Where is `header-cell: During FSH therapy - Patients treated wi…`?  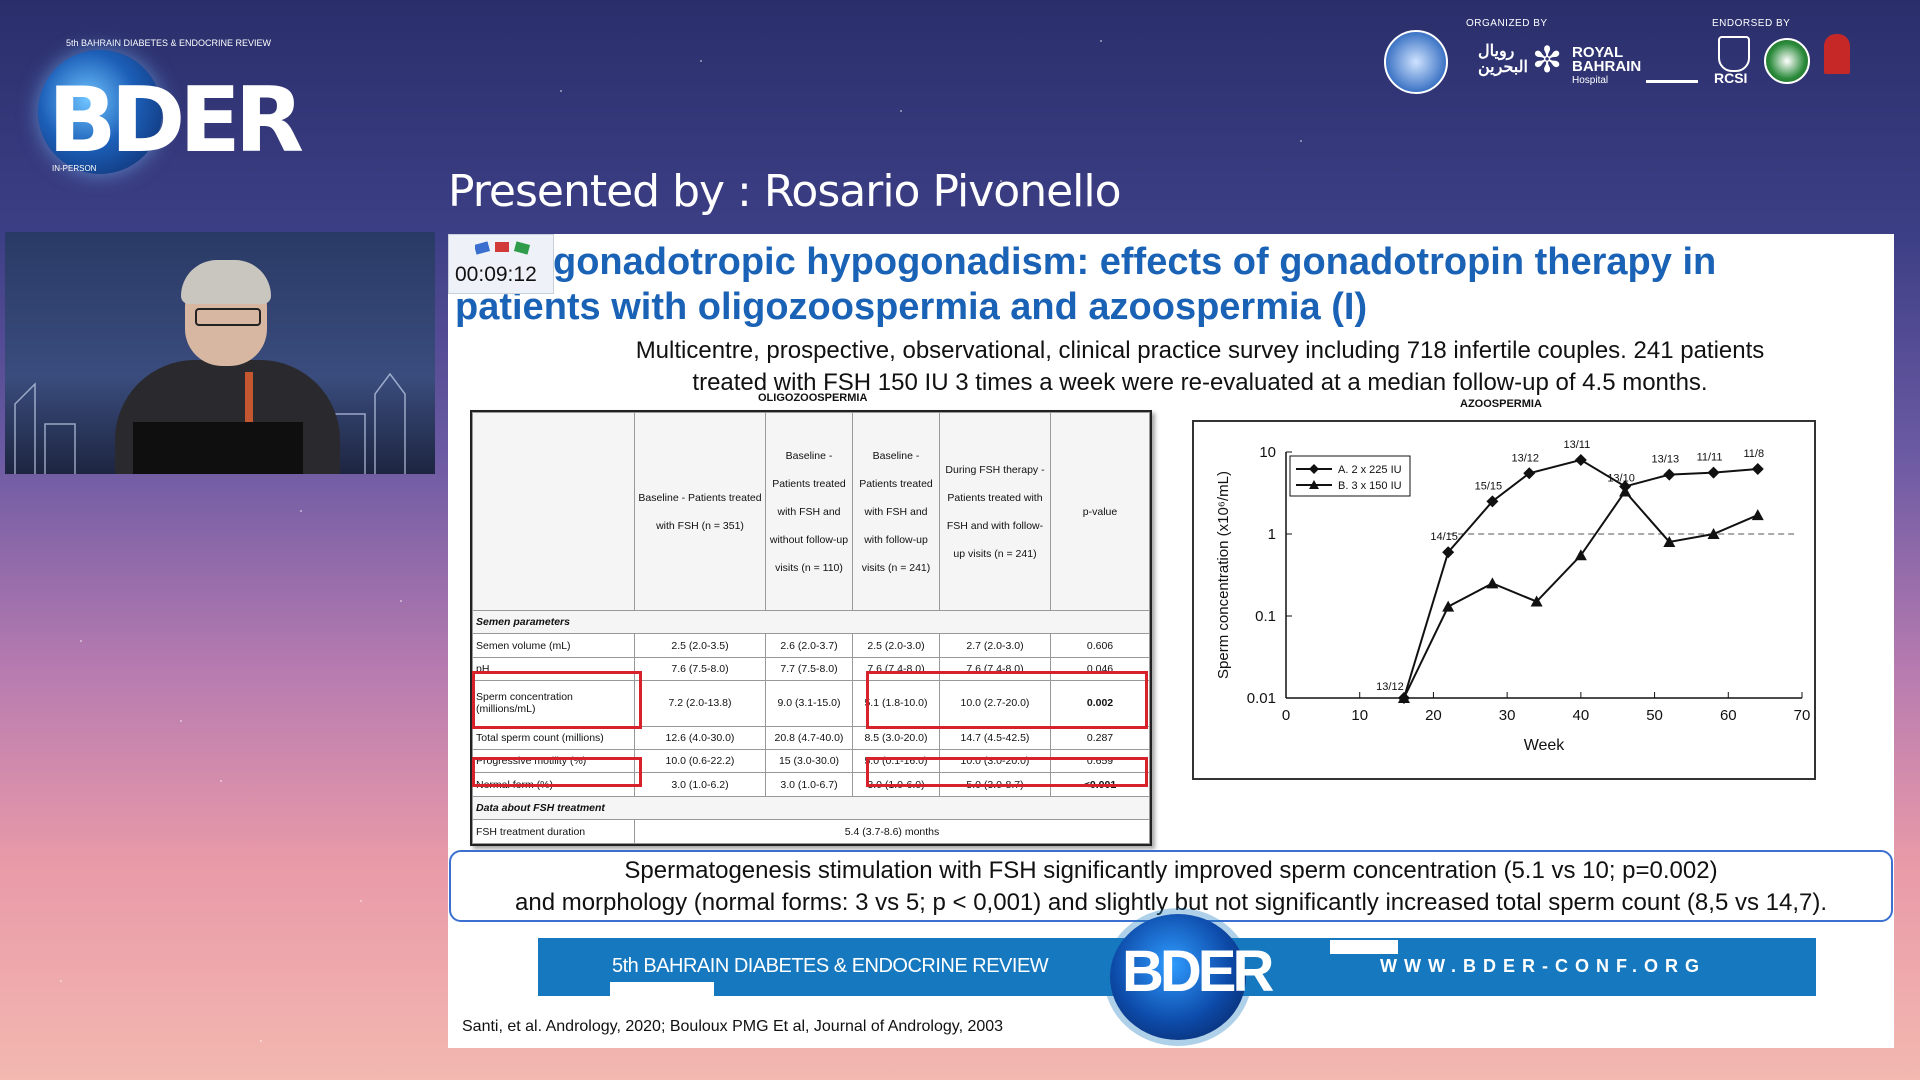 header-cell: During FSH therapy - Patients treated wi… is located at coordinates (995, 511).